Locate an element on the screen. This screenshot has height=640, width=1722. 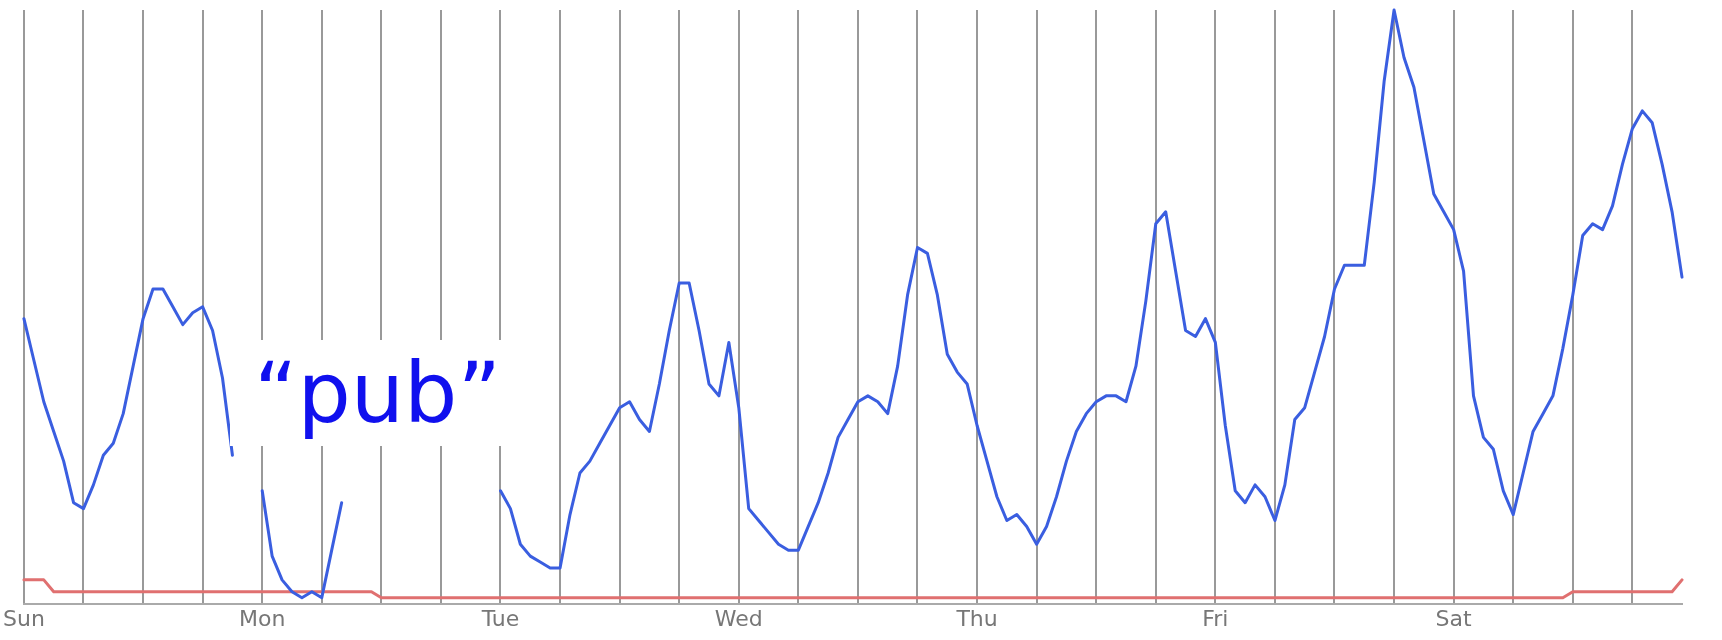
x-tick-label: Sun is located at coordinates (24, 618).